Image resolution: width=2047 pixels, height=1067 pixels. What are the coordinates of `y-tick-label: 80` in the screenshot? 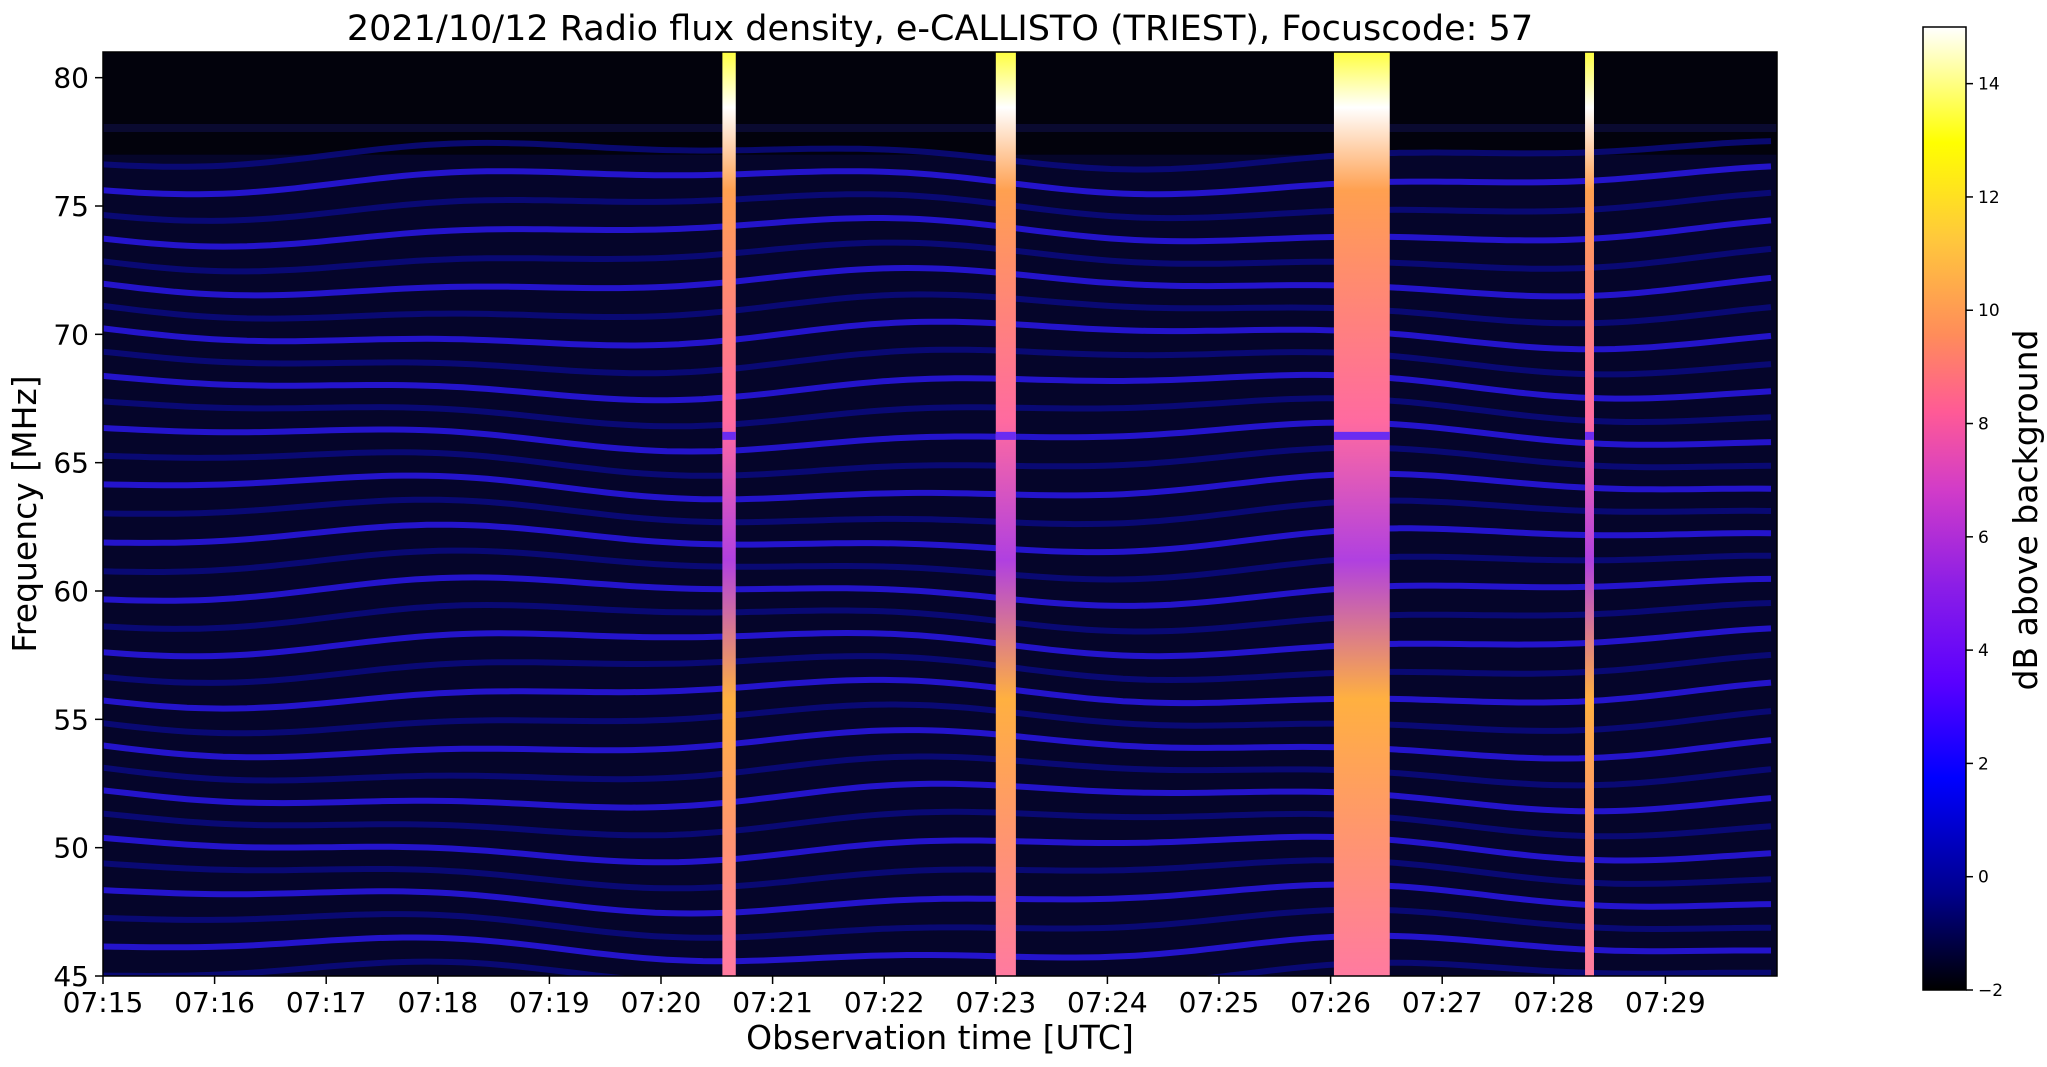 It's located at (71, 78).